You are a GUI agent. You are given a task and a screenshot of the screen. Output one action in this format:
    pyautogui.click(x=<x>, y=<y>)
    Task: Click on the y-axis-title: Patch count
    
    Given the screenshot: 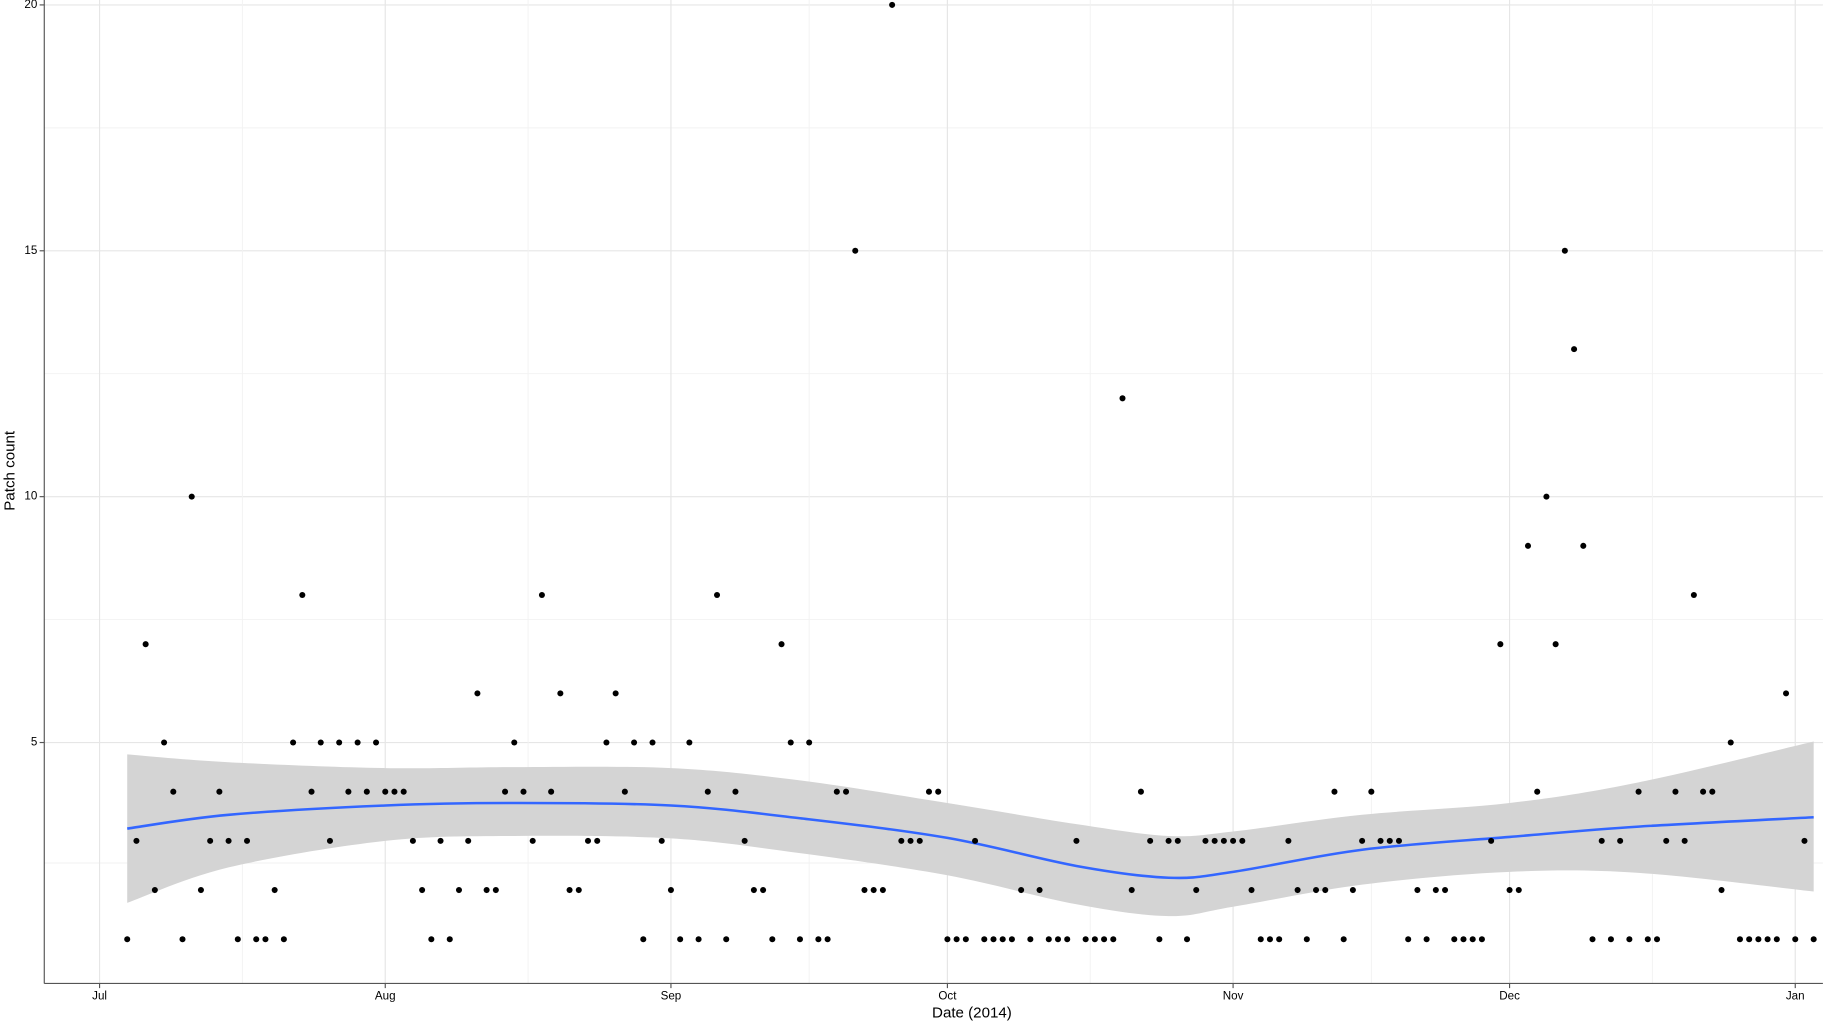 What is the action you would take?
    pyautogui.click(x=10, y=470)
    